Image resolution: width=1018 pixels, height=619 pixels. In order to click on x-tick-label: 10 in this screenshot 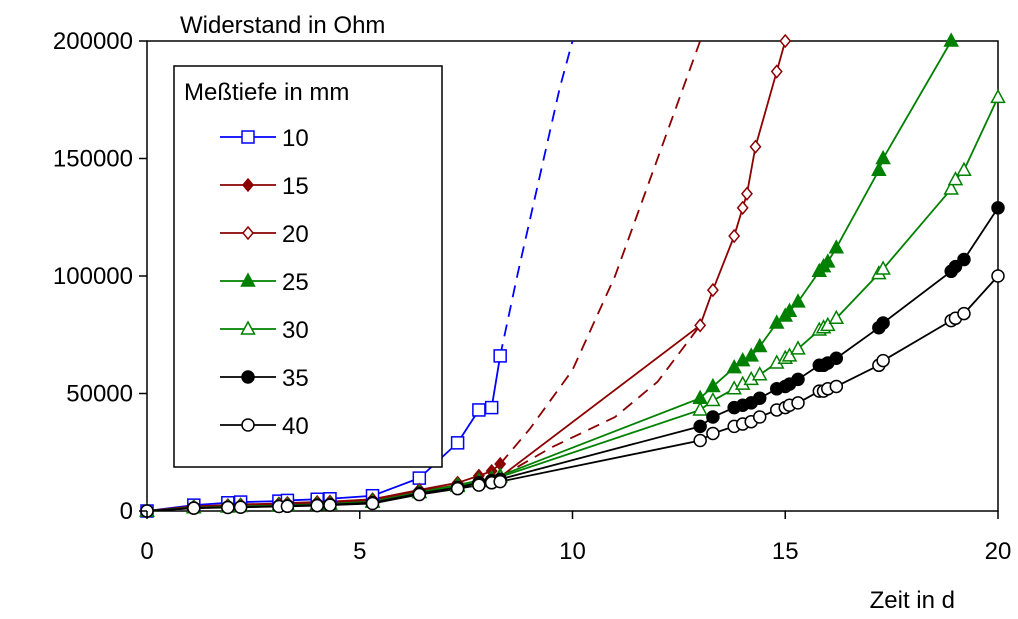, I will do `click(572, 551)`.